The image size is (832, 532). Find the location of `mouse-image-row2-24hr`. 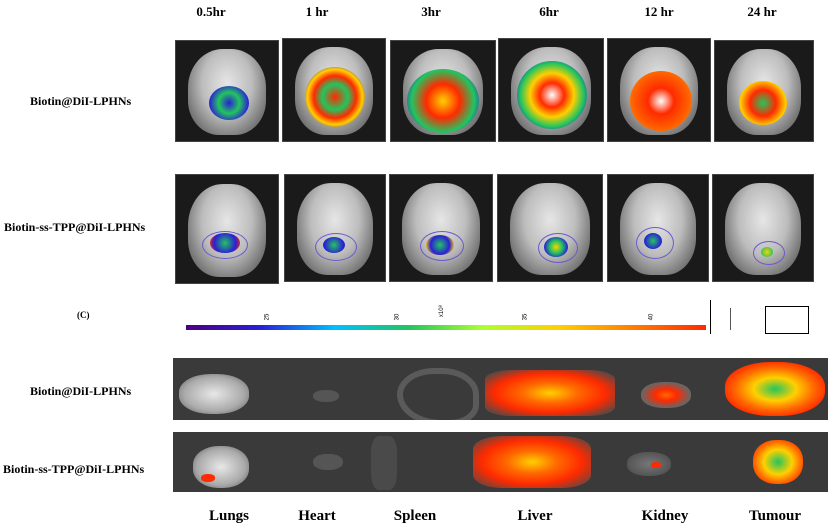

mouse-image-row2-24hr is located at coordinates (763, 228).